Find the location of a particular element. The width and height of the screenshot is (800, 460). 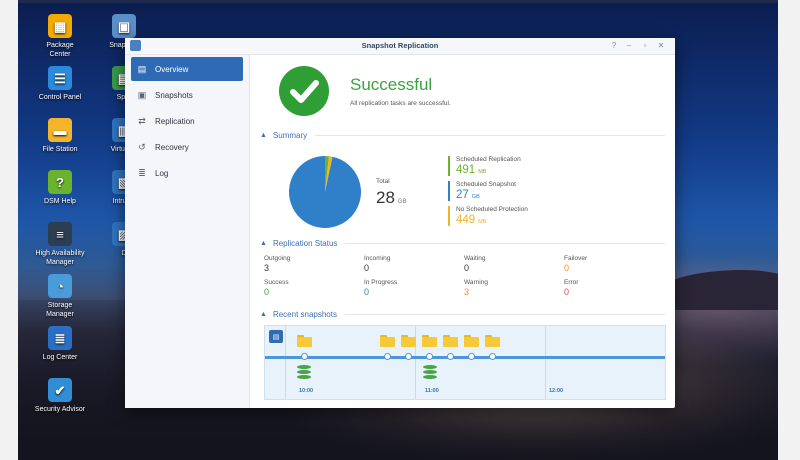

desktop-icon: ✔ Security Advisor is located at coordinates (60, 396).